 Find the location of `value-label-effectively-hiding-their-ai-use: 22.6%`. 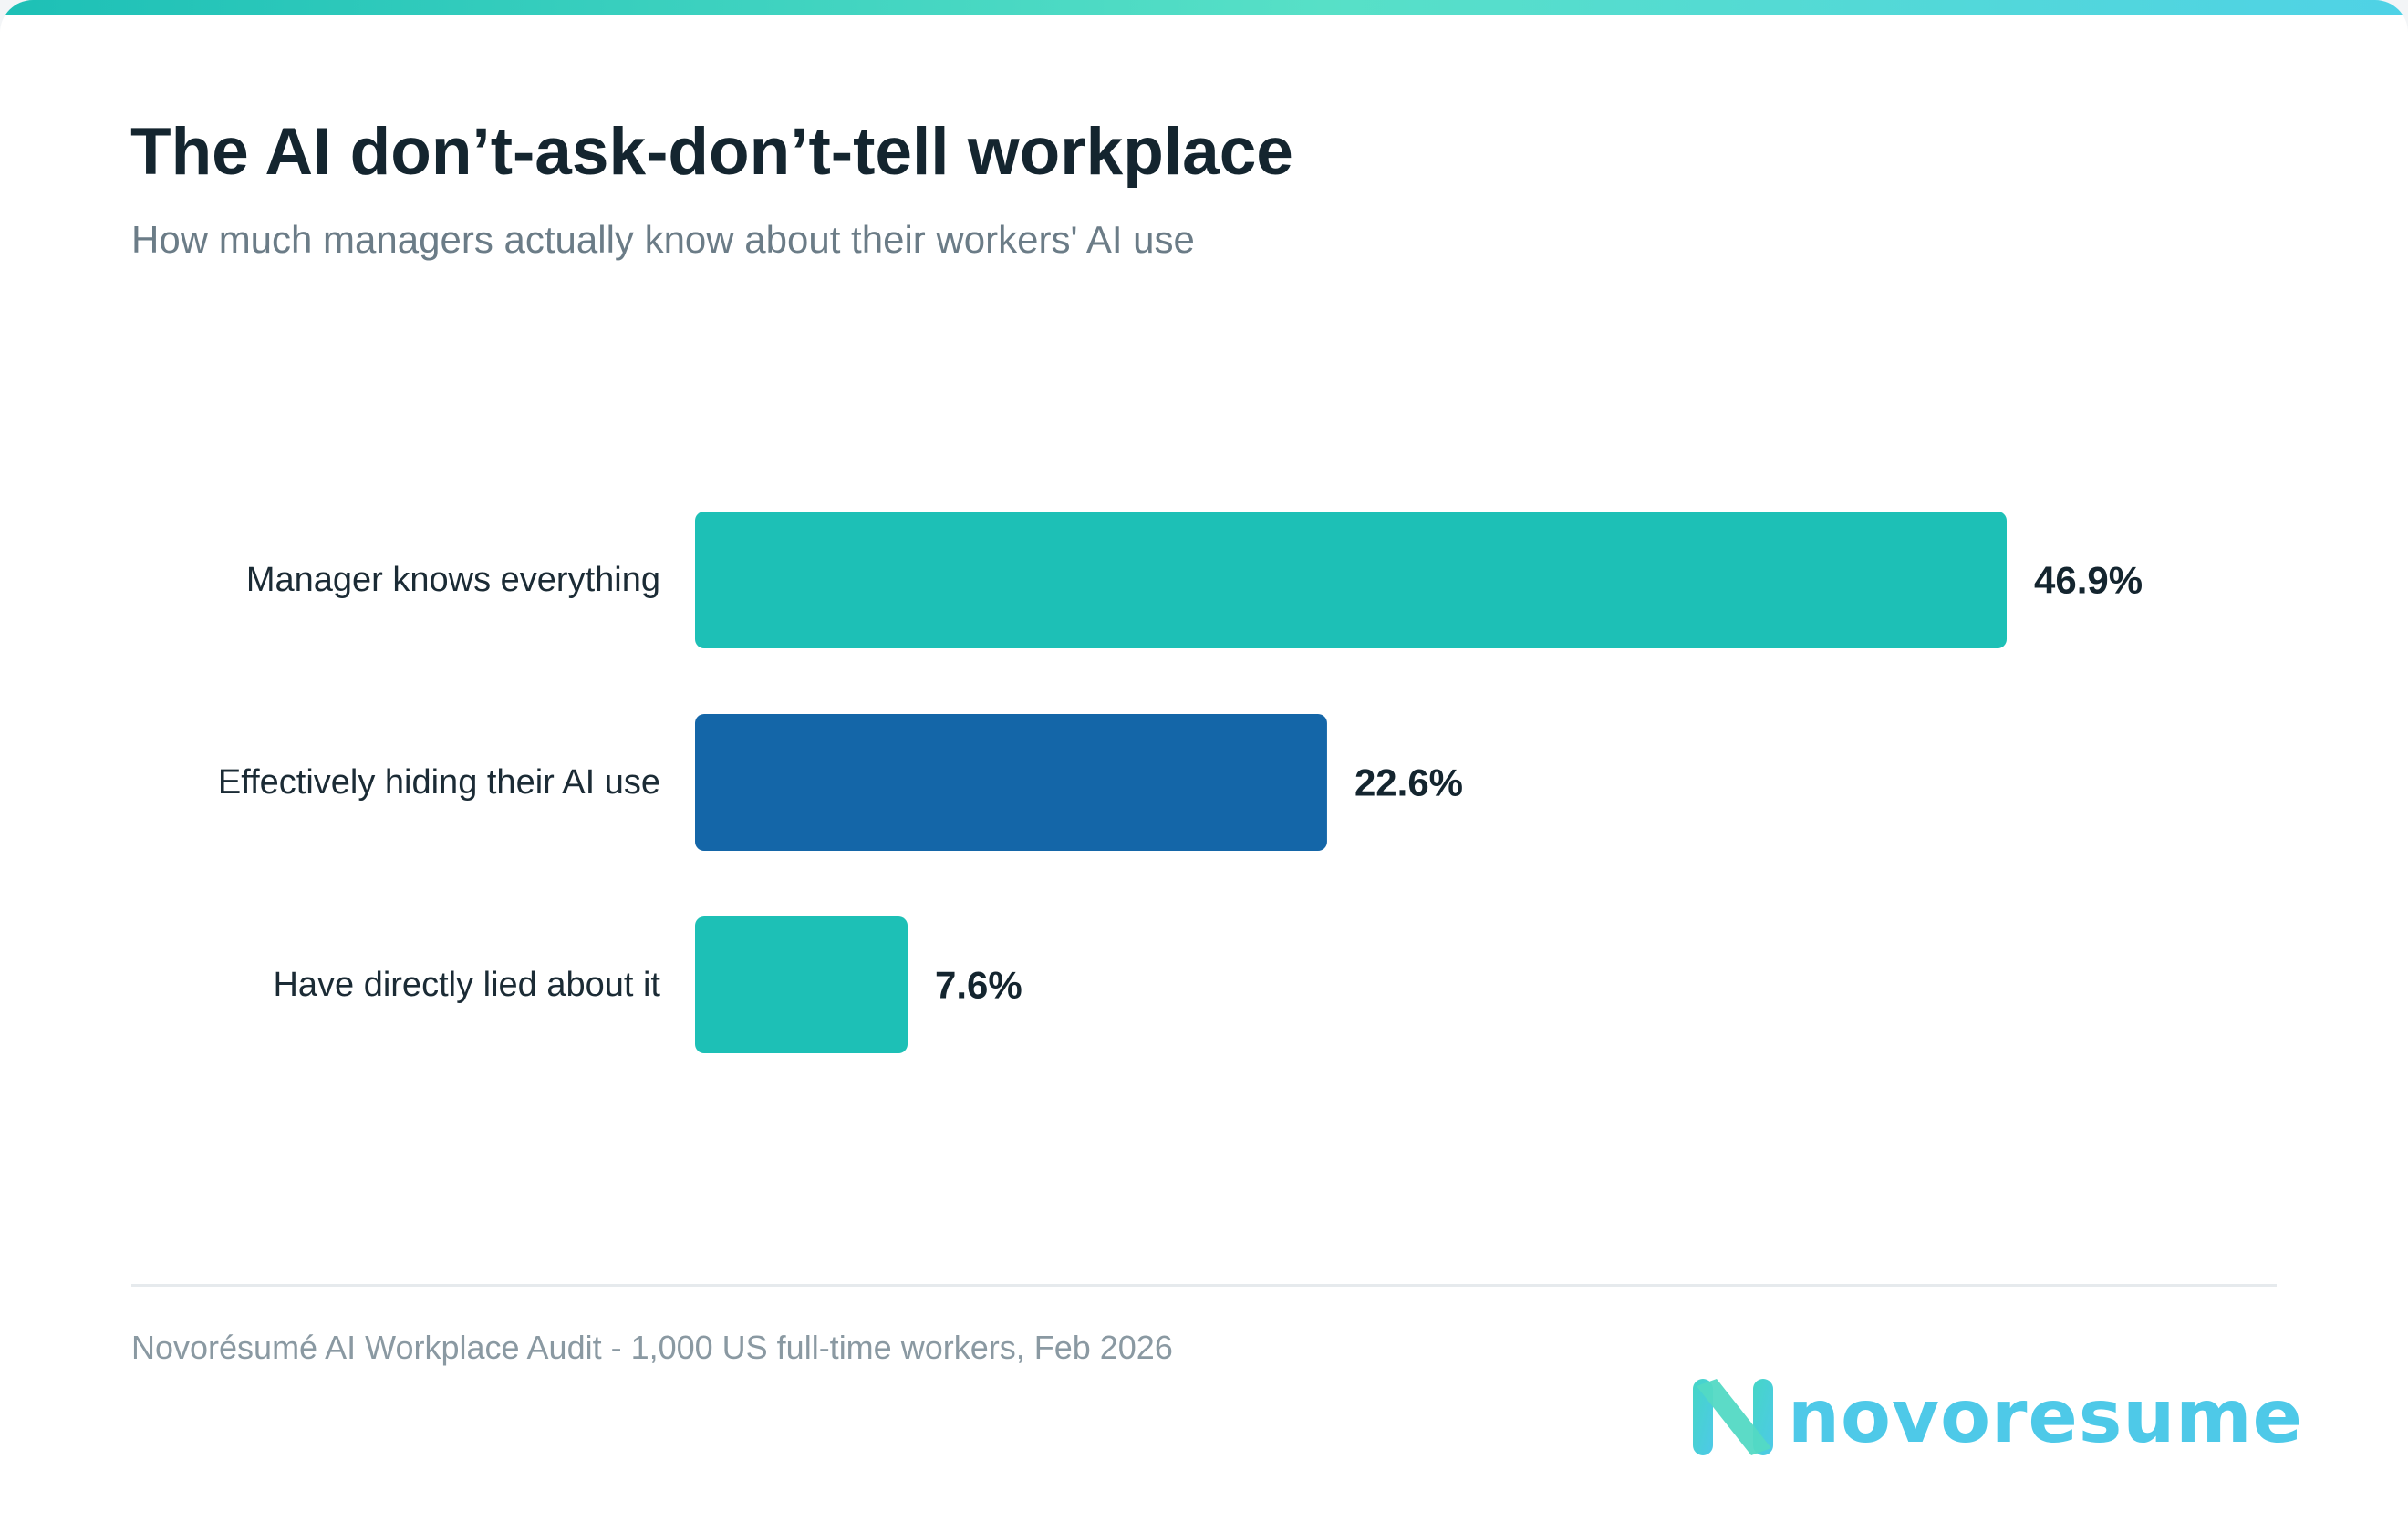

value-label-effectively-hiding-their-ai-use: 22.6% is located at coordinates (1409, 782).